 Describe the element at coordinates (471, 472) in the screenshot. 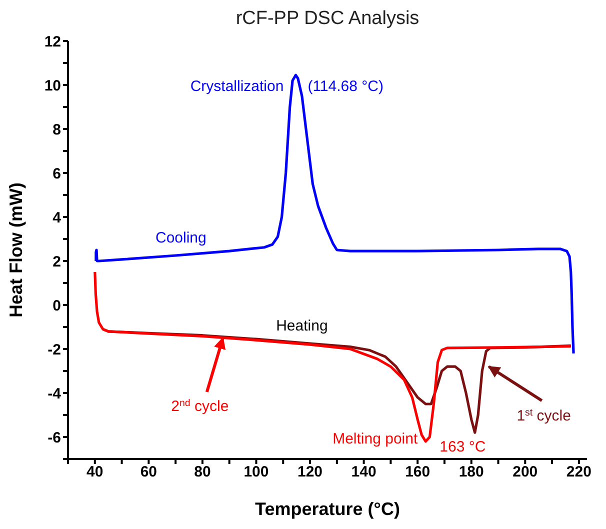

I see `x-tick-label: 180` at that location.